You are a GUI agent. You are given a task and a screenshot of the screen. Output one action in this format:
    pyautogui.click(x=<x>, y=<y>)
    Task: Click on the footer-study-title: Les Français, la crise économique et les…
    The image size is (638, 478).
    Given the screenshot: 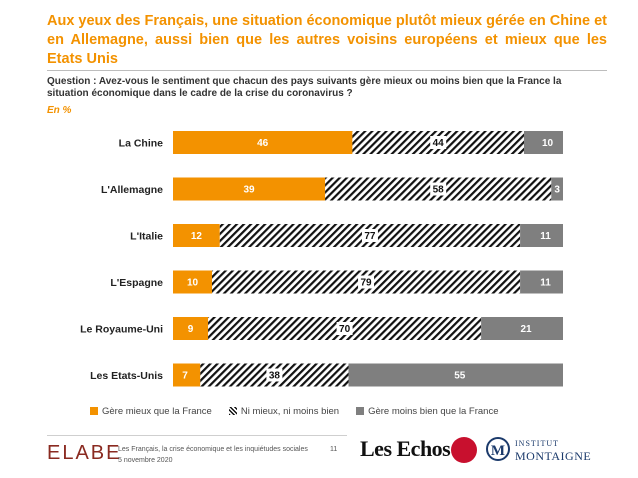 What is the action you would take?
    pyautogui.click(x=213, y=449)
    